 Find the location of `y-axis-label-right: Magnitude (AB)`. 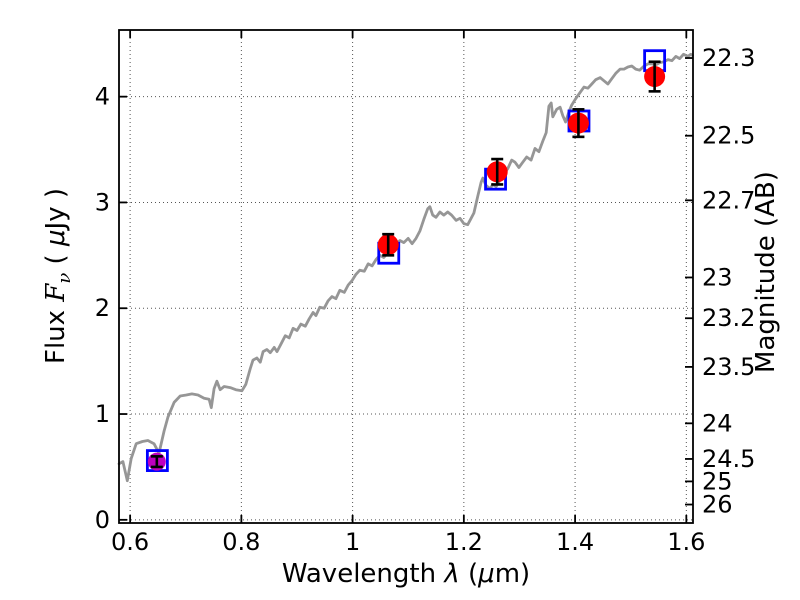

y-axis-label-right: Magnitude (AB) is located at coordinates (766, 272).